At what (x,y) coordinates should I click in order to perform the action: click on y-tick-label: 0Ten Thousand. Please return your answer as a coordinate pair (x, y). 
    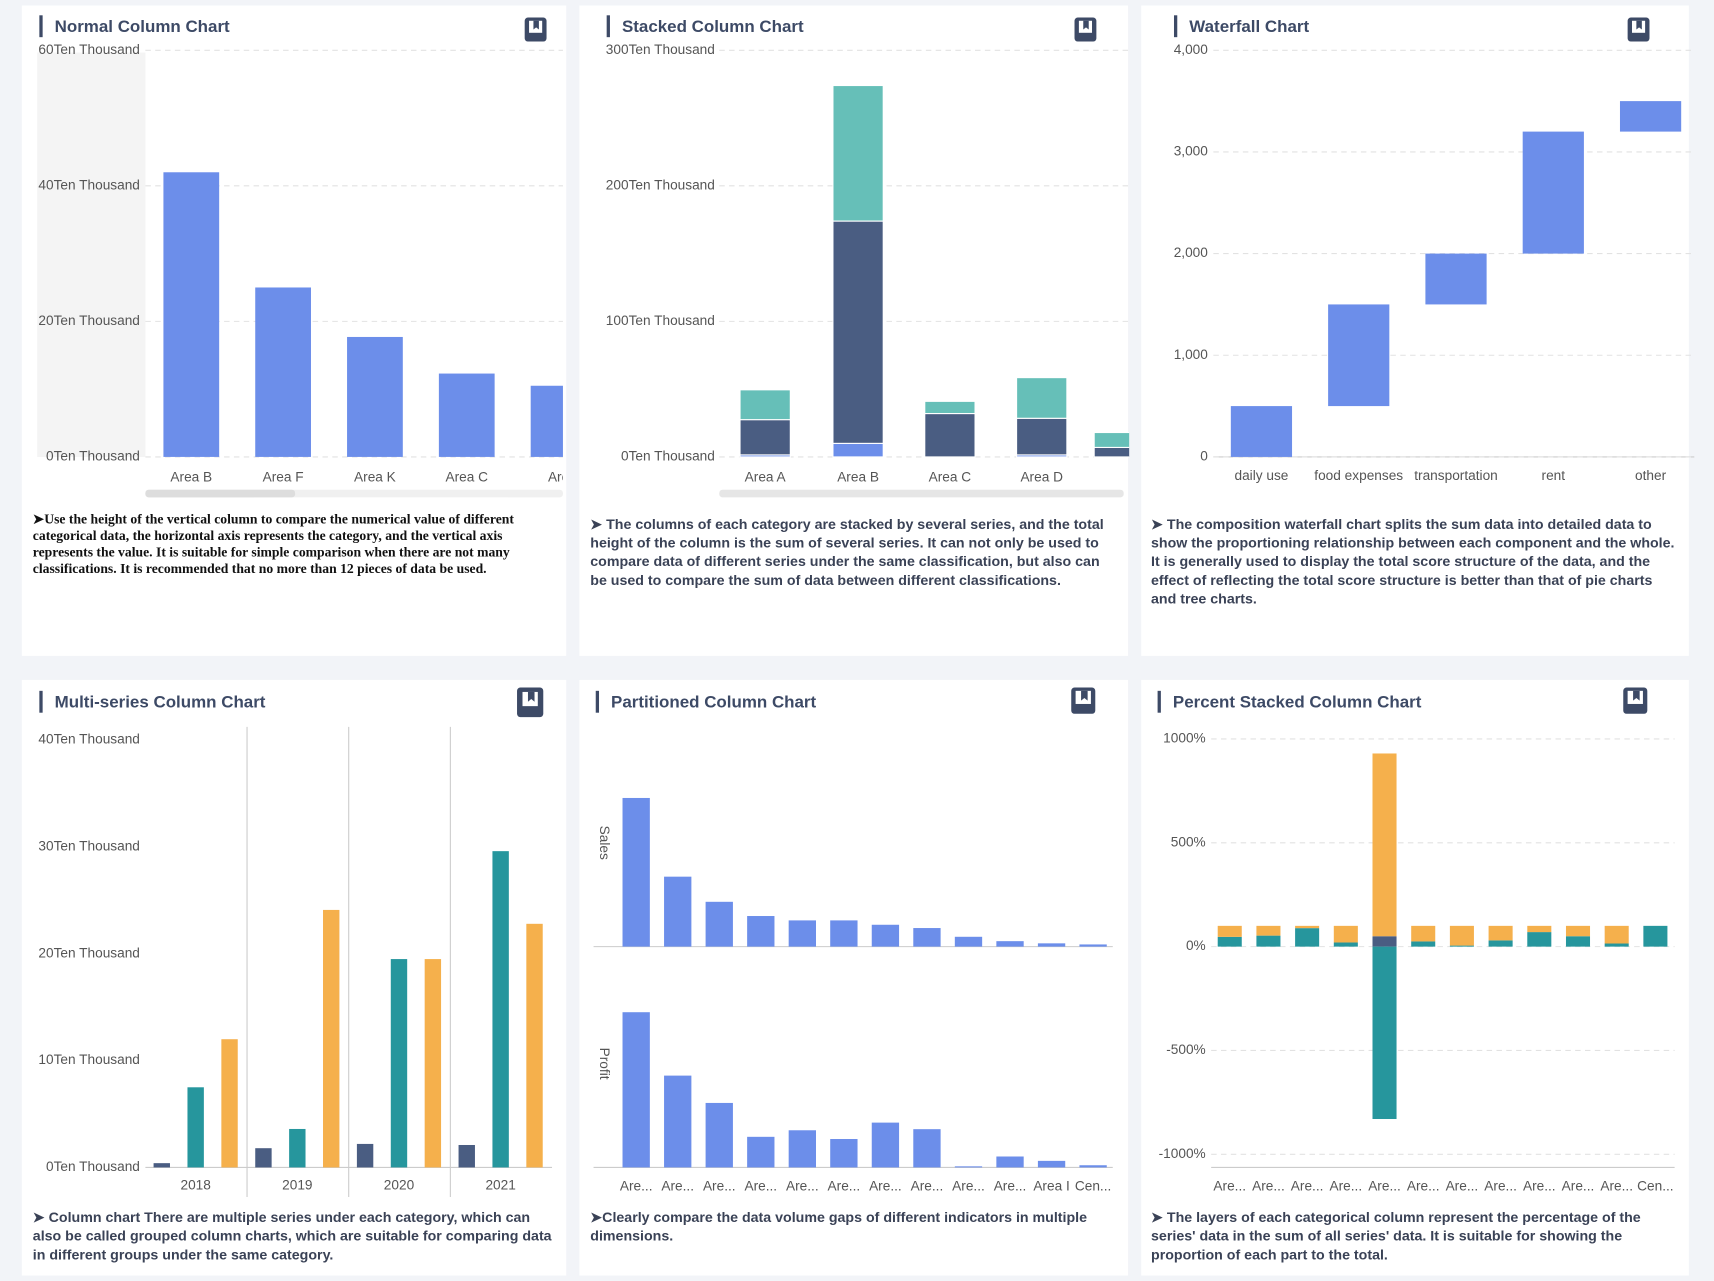
    Looking at the image, I should click on (93, 456).